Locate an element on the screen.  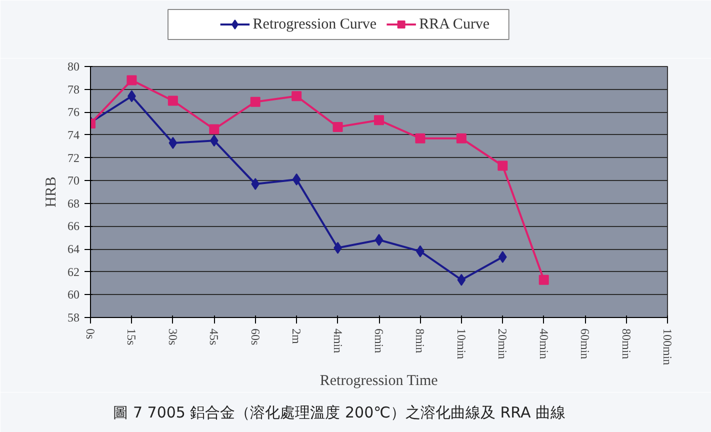
x-tick-label: 15s is located at coordinates (131, 337).